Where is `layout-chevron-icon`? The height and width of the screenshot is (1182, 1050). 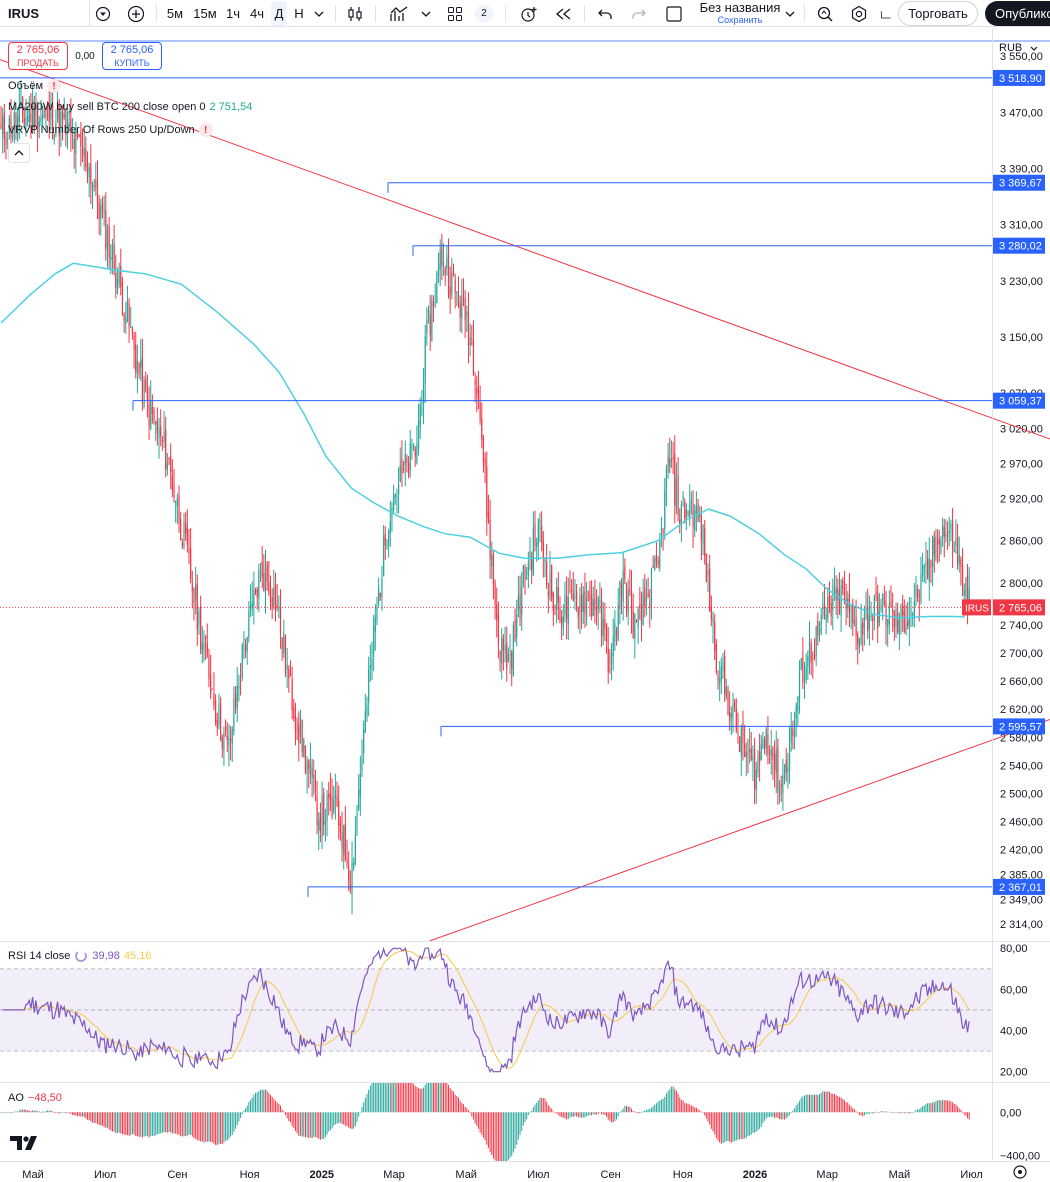 layout-chevron-icon is located at coordinates (790, 13).